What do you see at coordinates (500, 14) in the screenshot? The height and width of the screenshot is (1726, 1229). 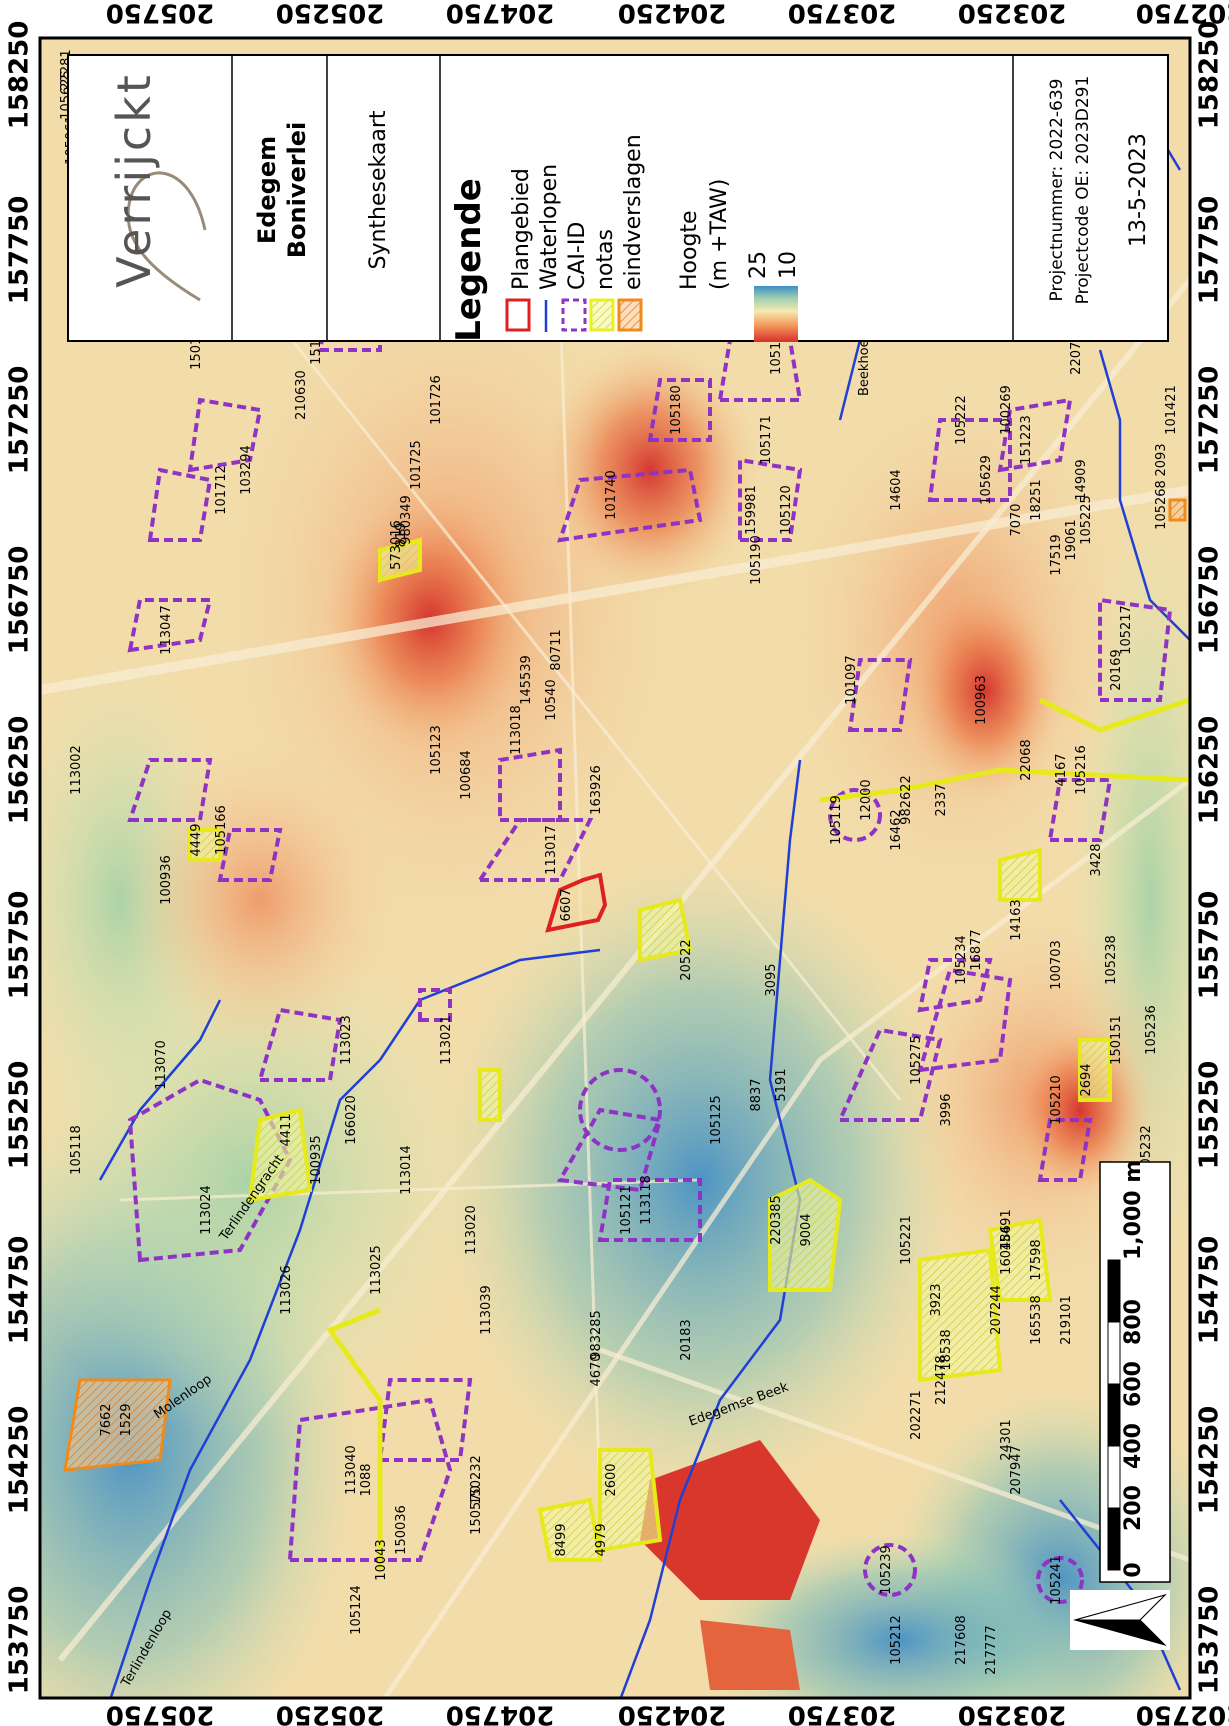 I see `coord-top-label: 204750` at bounding box center [500, 14].